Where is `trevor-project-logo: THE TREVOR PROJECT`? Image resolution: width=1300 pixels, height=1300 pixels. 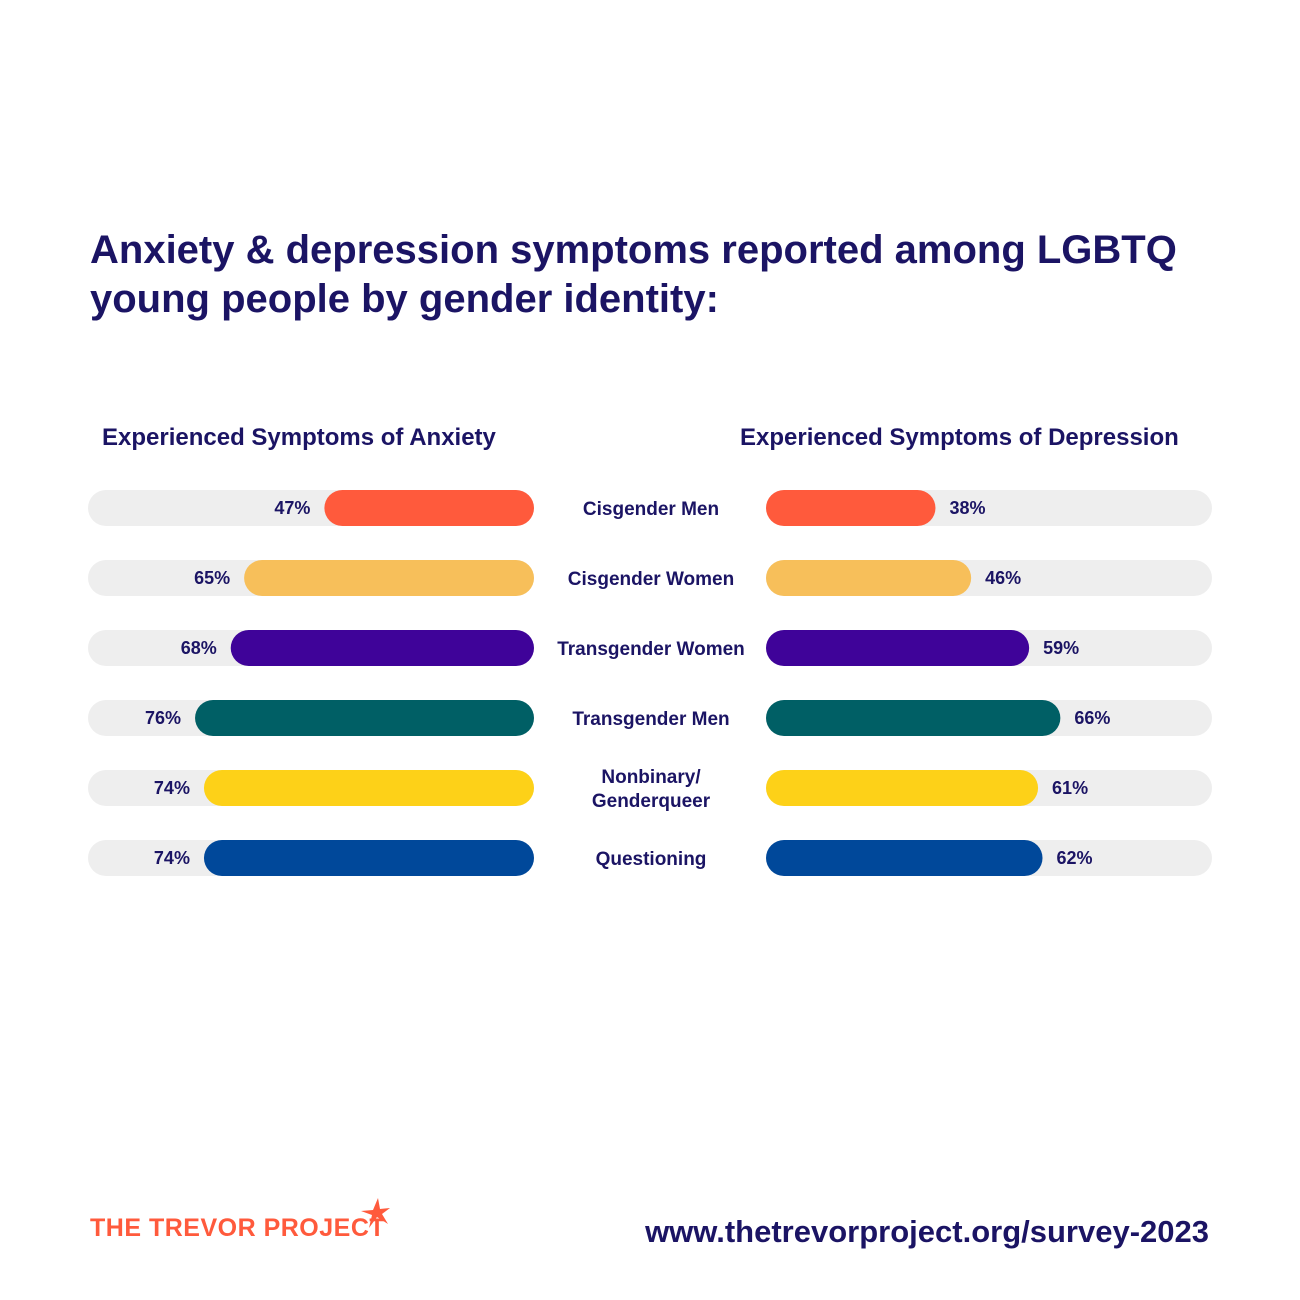 trevor-project-logo: THE TREVOR PROJECT is located at coordinates (238, 1228).